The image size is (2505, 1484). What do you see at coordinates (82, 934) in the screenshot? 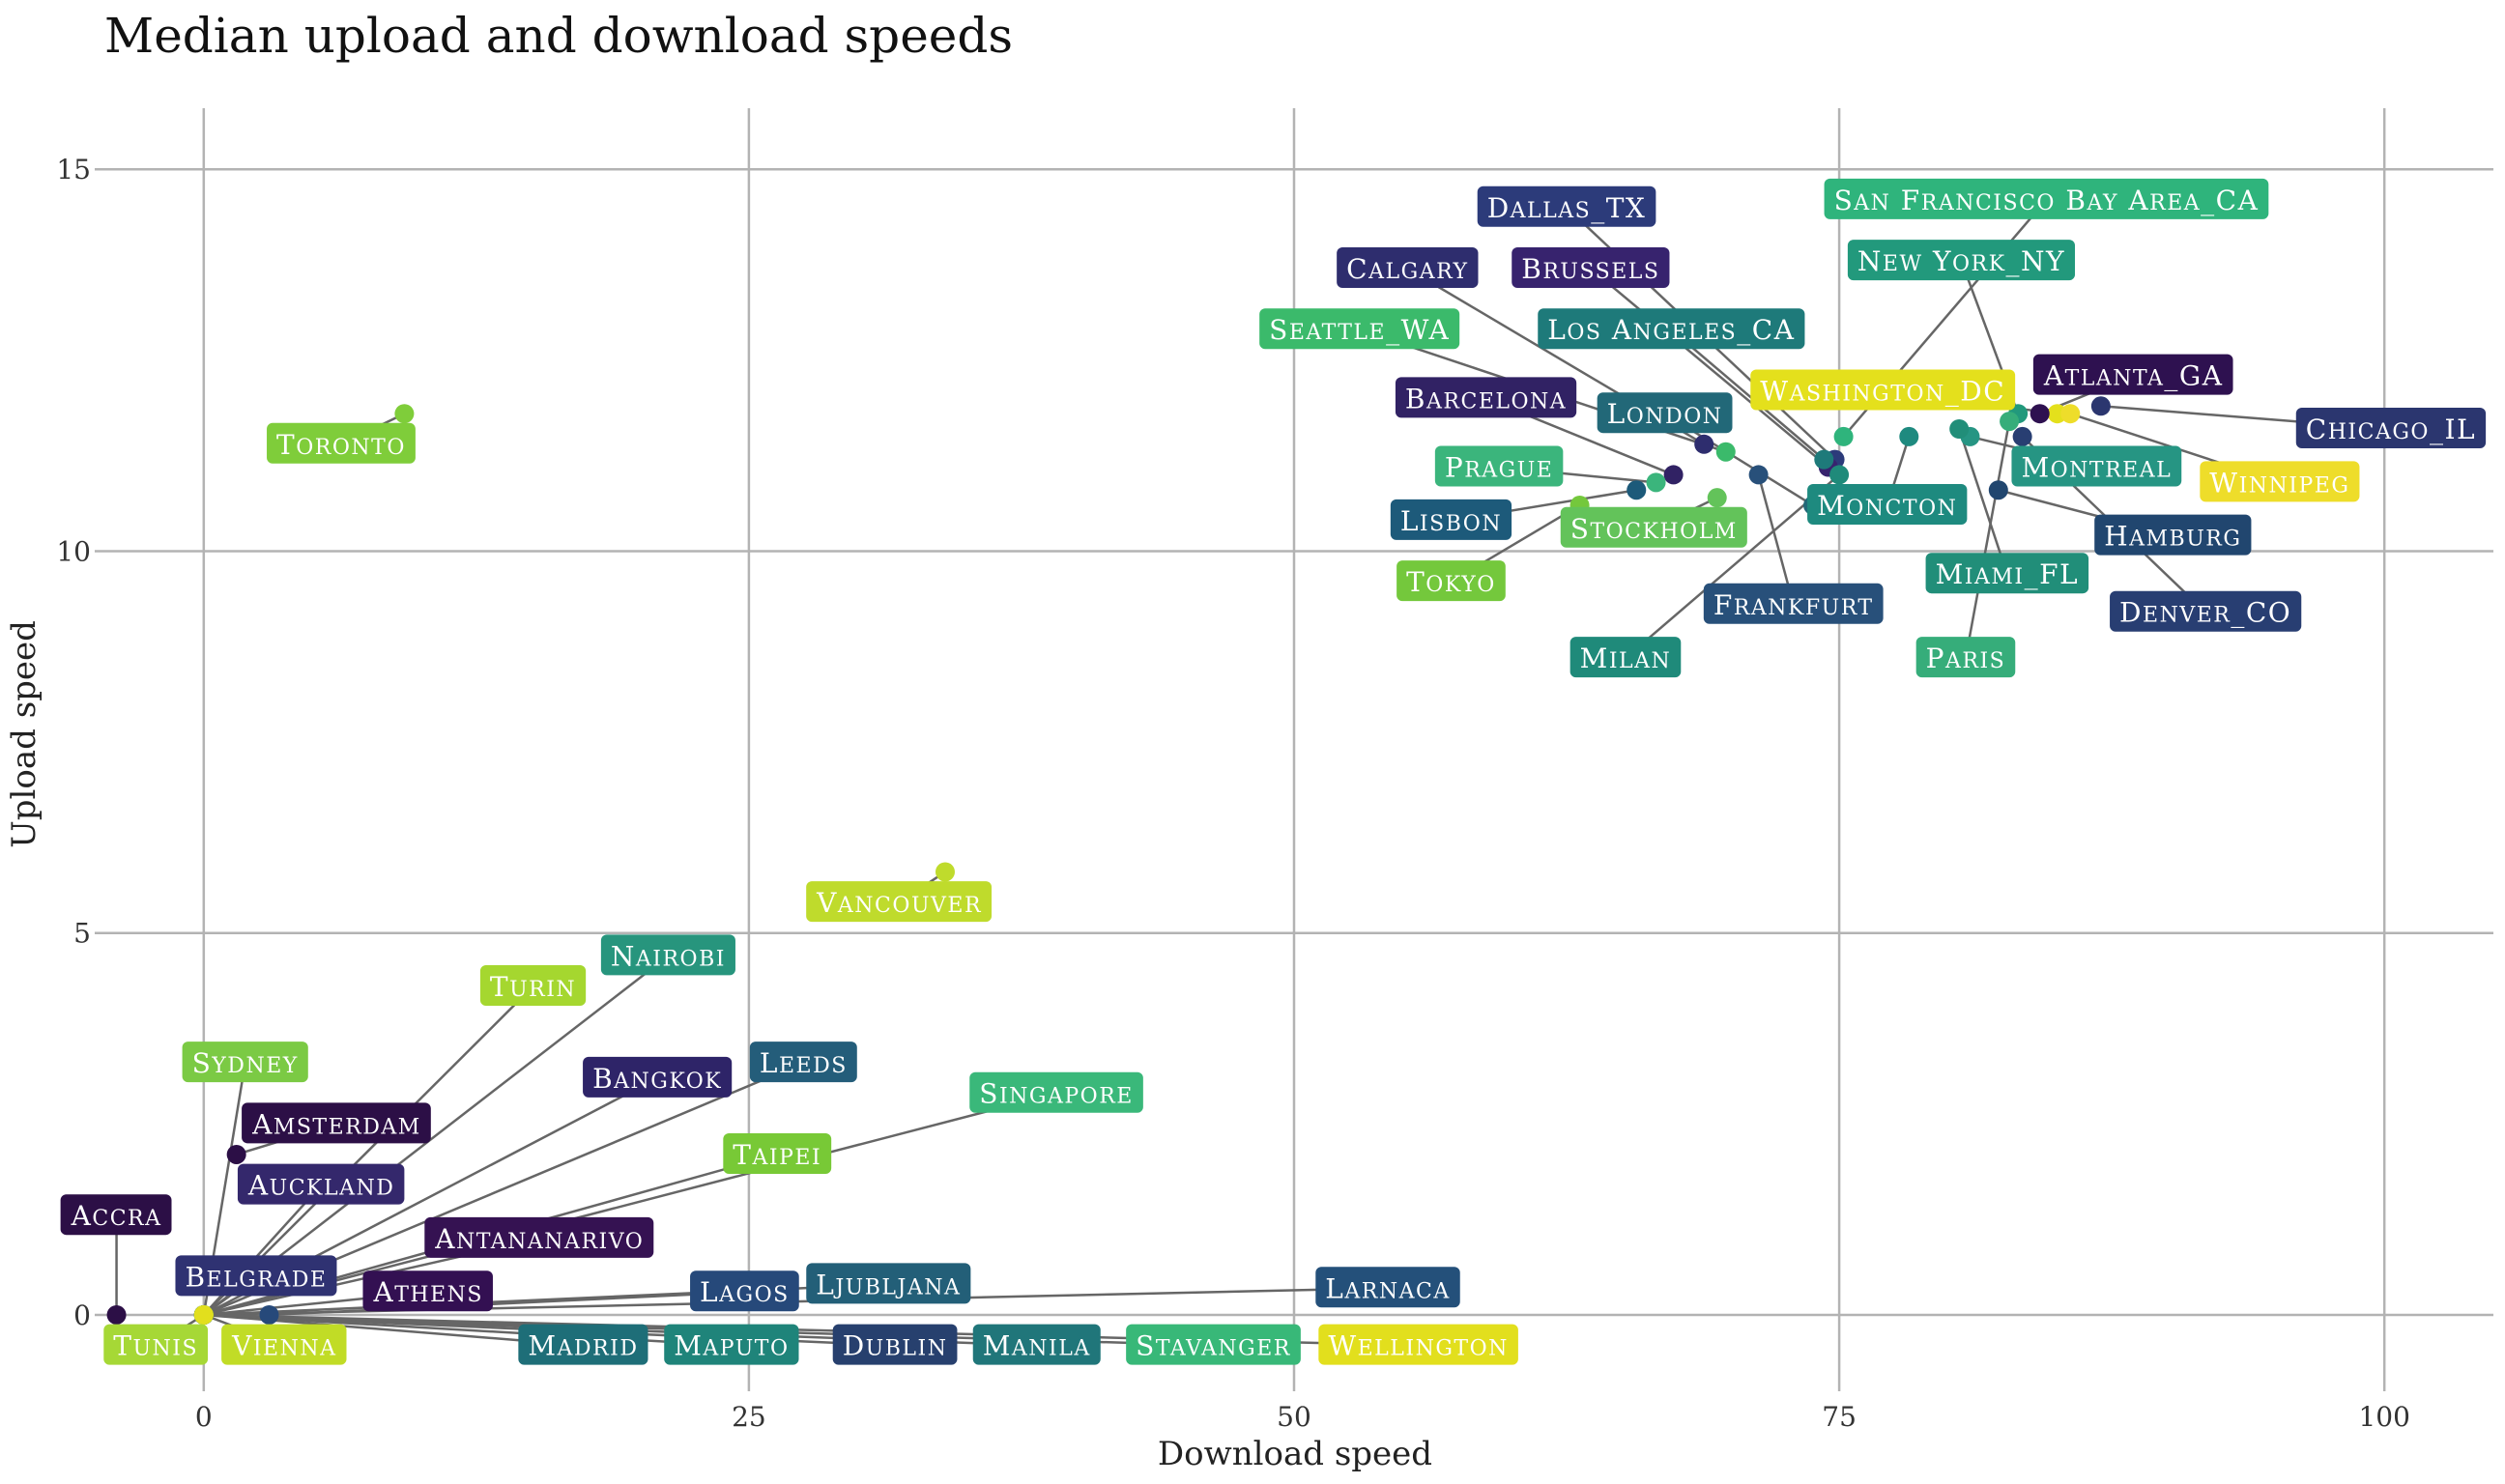
I see `y-tick-label: 5` at bounding box center [82, 934].